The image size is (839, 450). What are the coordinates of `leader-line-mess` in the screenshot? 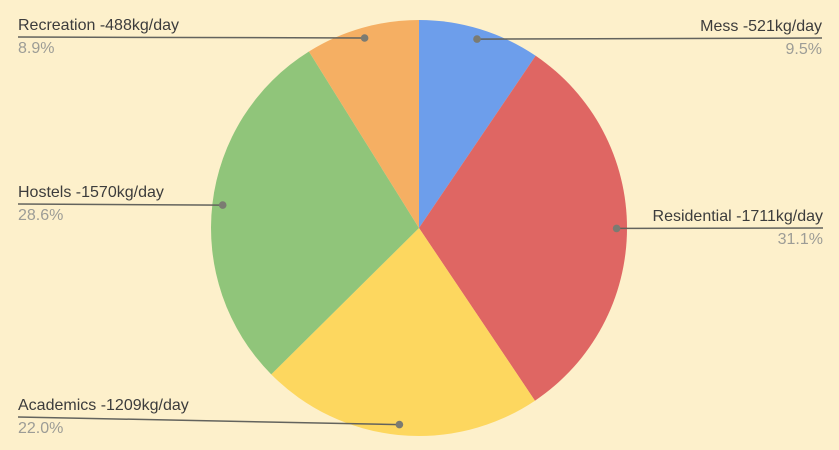 It's located at (649, 38).